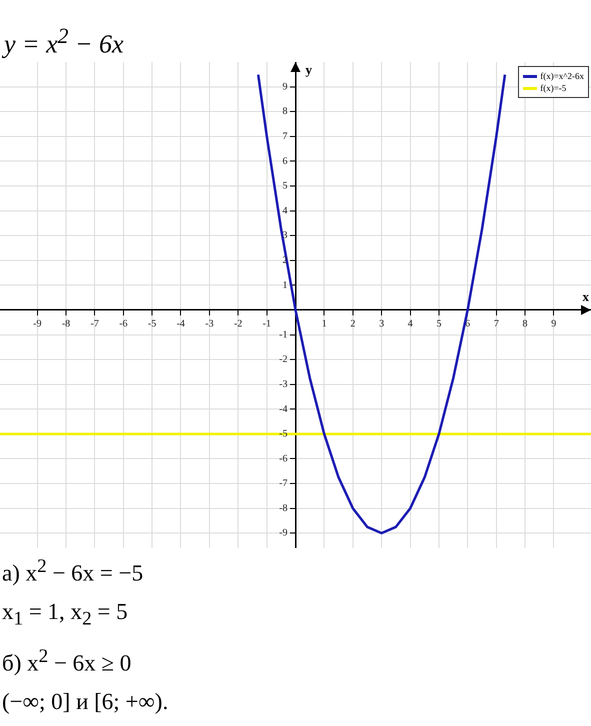  I want to click on x-tick-label: -8, so click(66, 324).